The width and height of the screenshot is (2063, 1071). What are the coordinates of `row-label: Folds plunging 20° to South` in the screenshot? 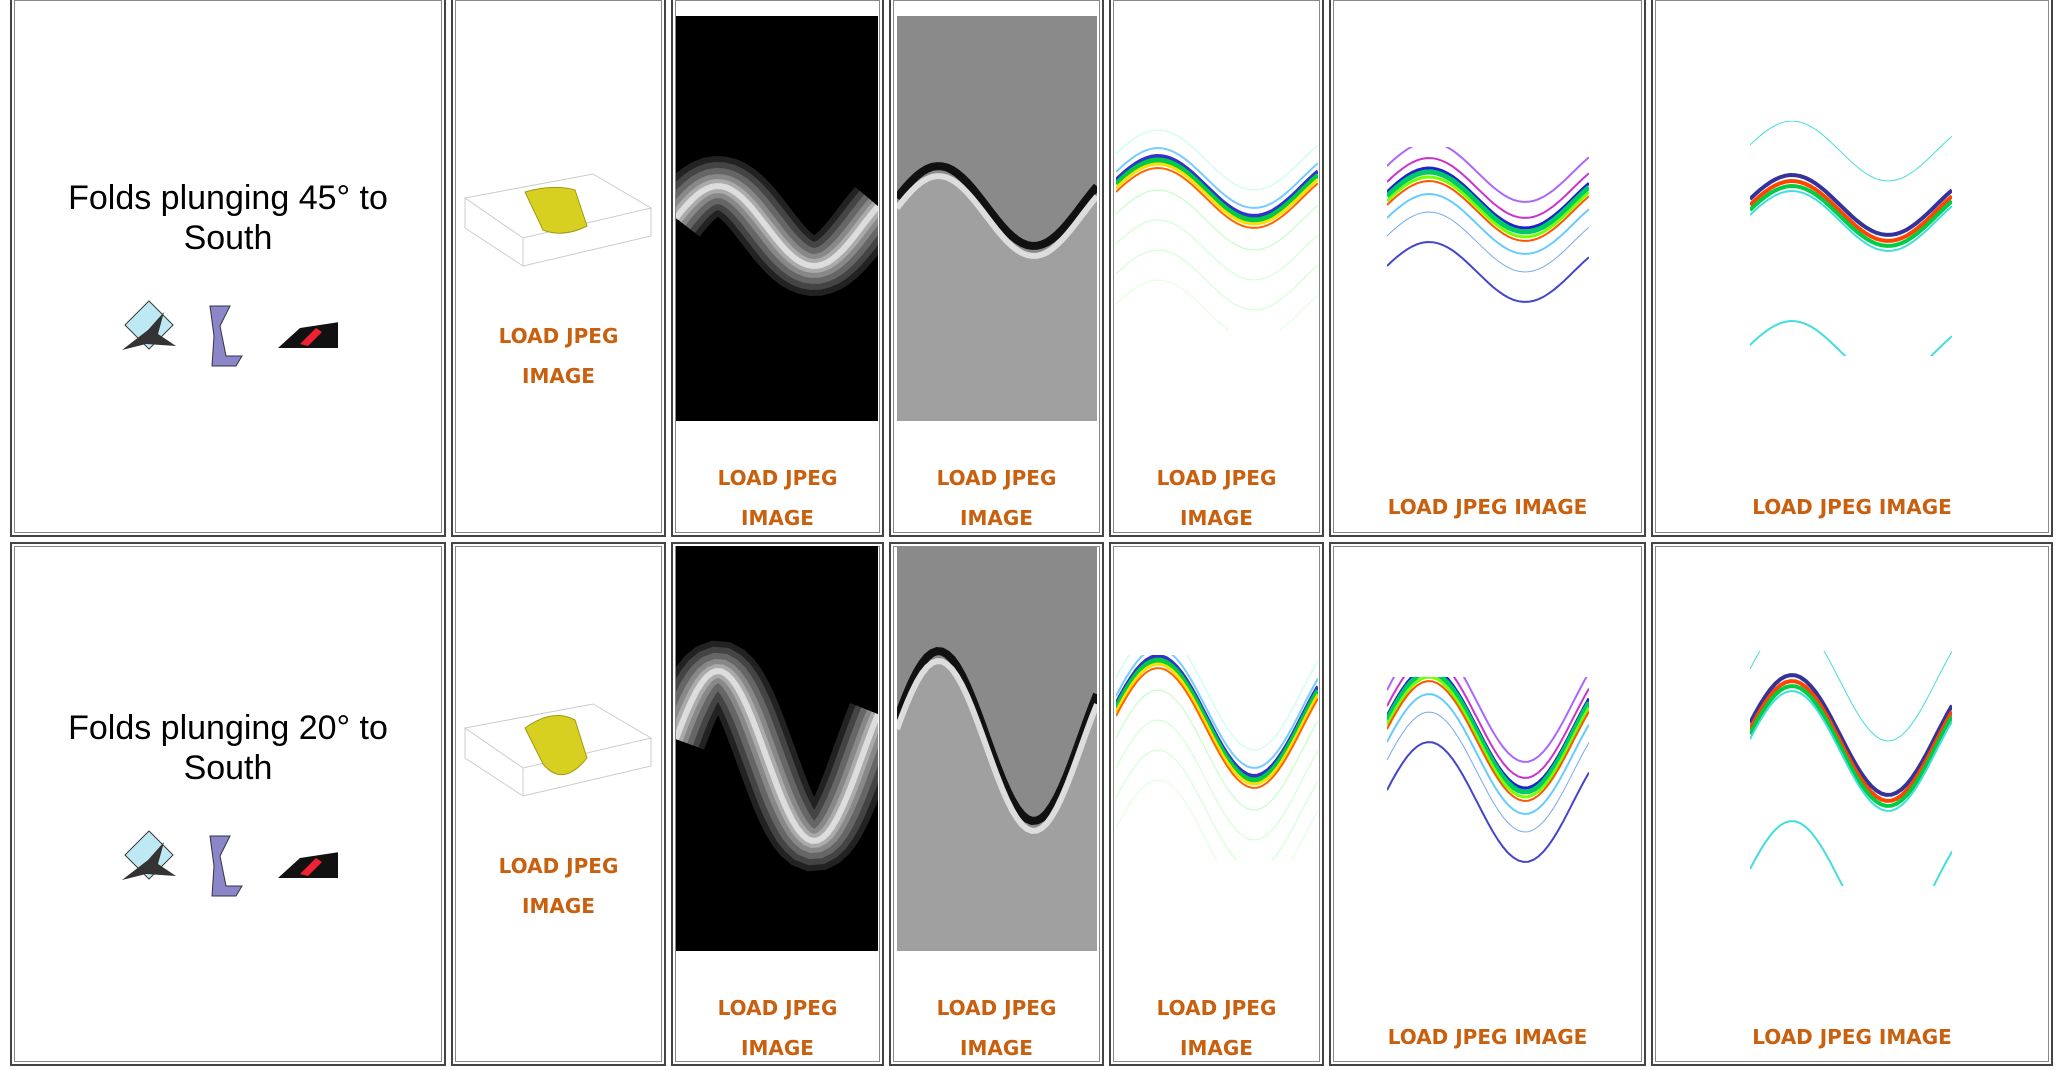 It's located at (228, 748).